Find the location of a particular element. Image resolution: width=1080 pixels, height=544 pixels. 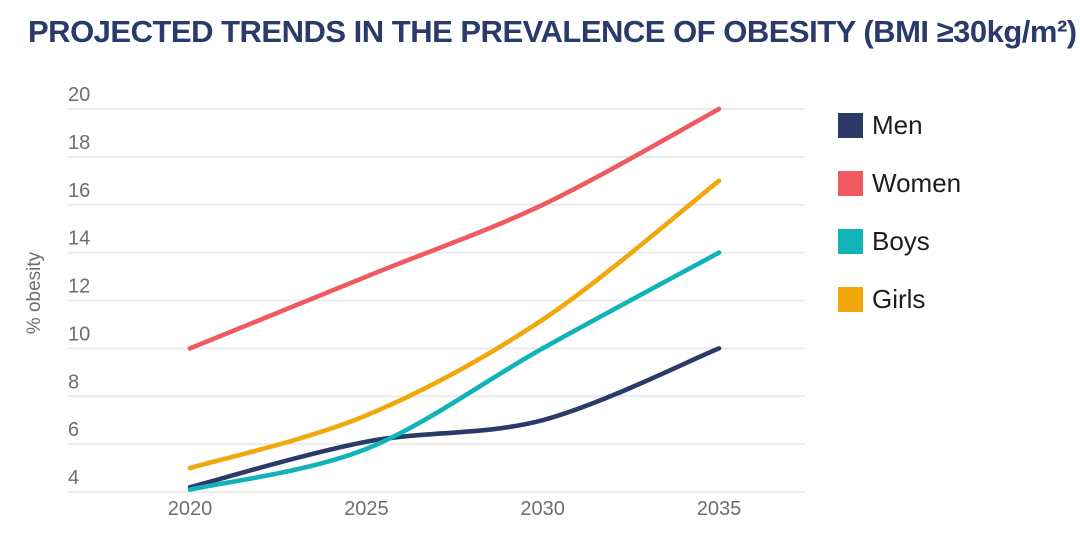

y-tick-label-8: 8 is located at coordinates (73, 382).